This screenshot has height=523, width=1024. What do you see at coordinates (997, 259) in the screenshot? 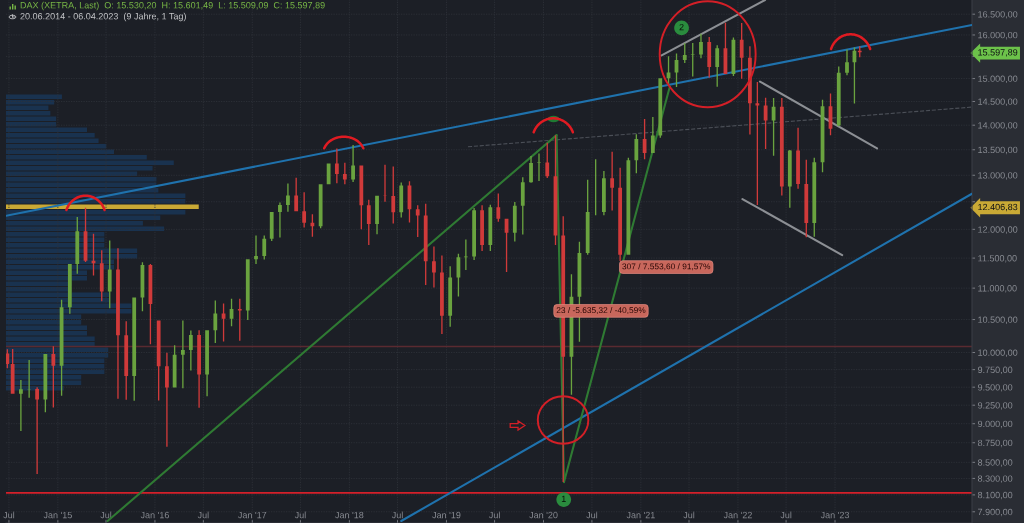
I see `y-tick-label: 11.500,00` at bounding box center [997, 259].